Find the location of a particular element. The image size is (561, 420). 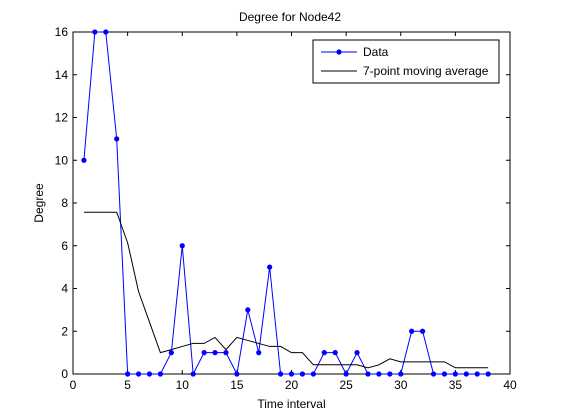

x-tick-label: 10 is located at coordinates (183, 385).